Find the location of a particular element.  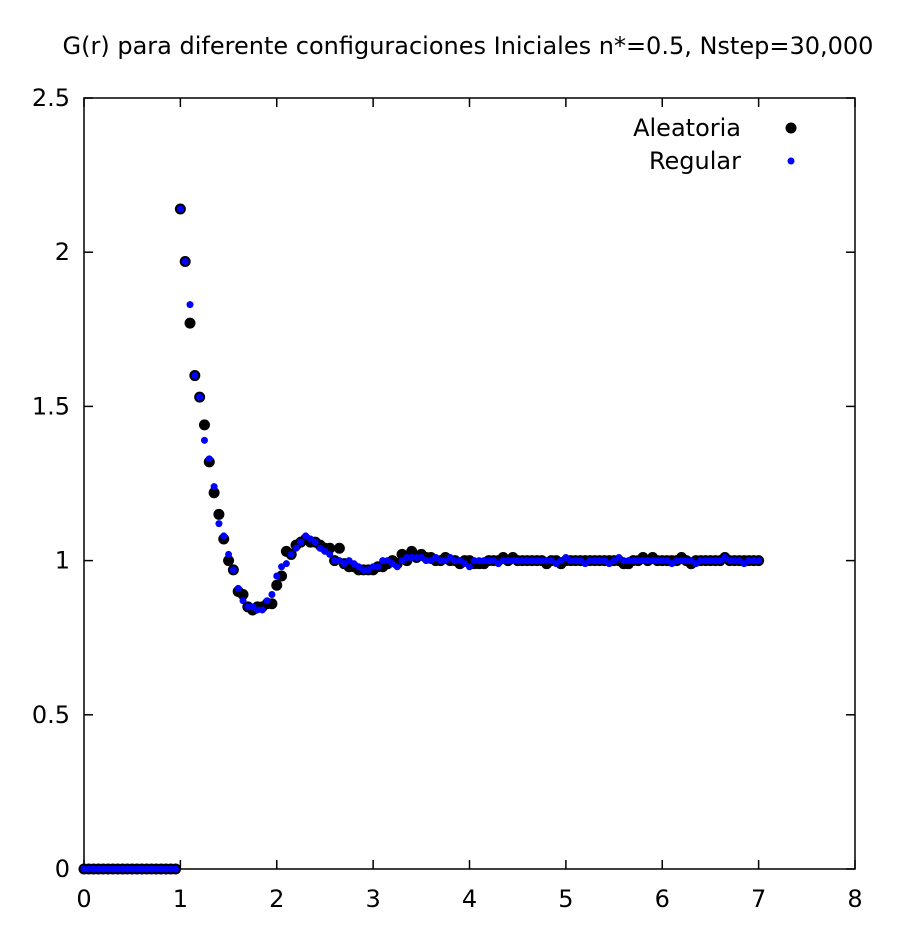

x-tick-label: 4 is located at coordinates (469, 899).